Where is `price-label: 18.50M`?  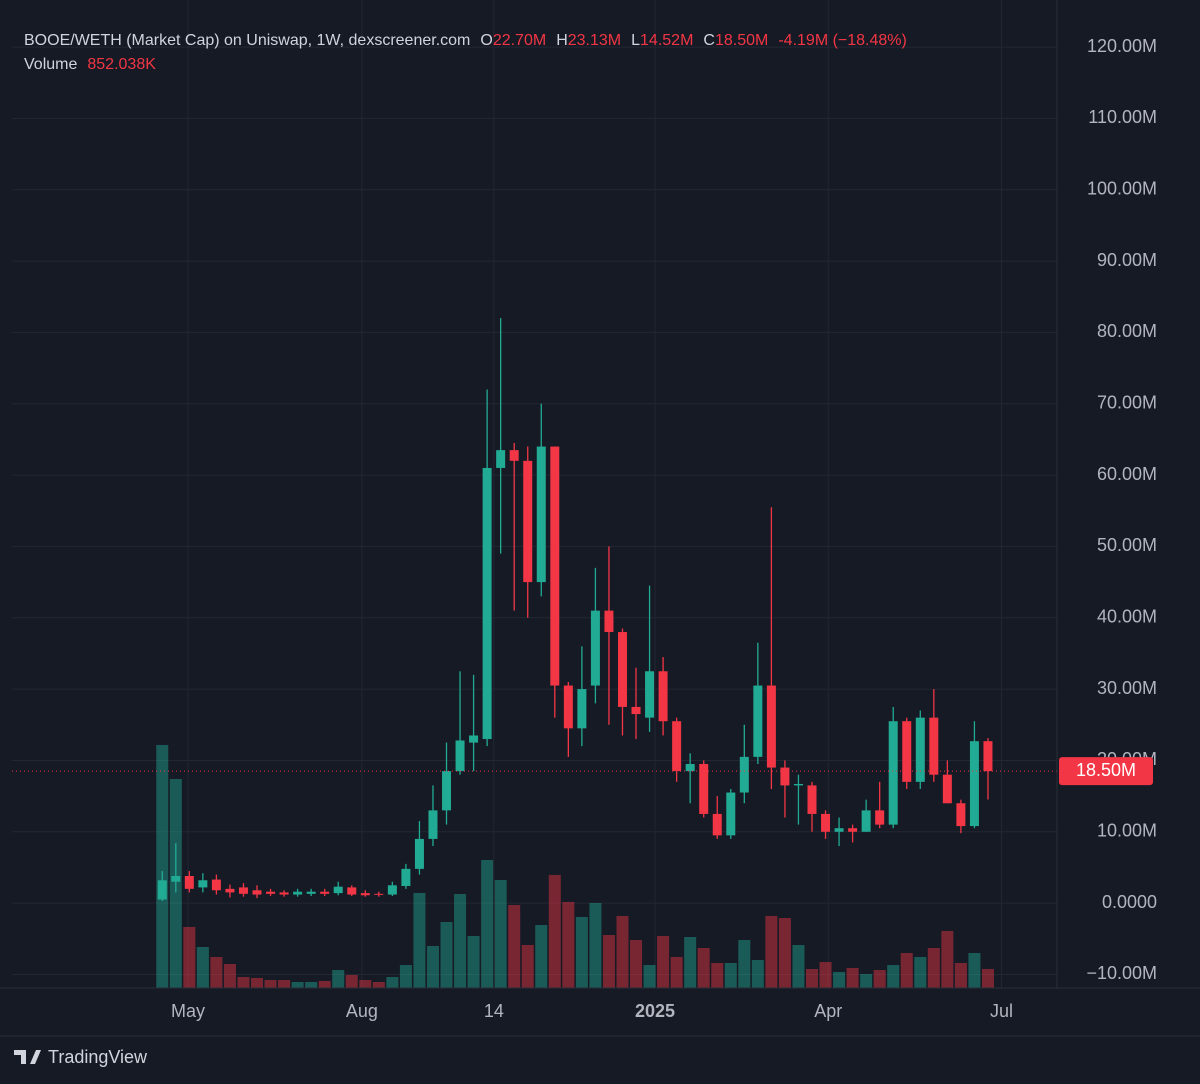
price-label: 18.50M is located at coordinates (1106, 770).